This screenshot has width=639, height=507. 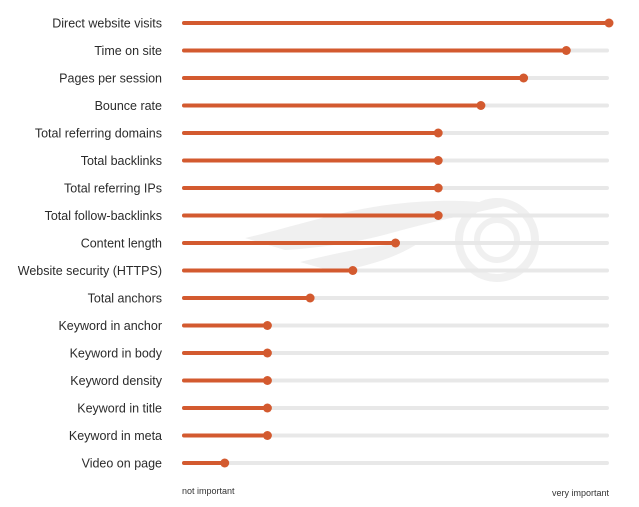 I want to click on factor-row: Total backlinks, so click(x=345, y=161).